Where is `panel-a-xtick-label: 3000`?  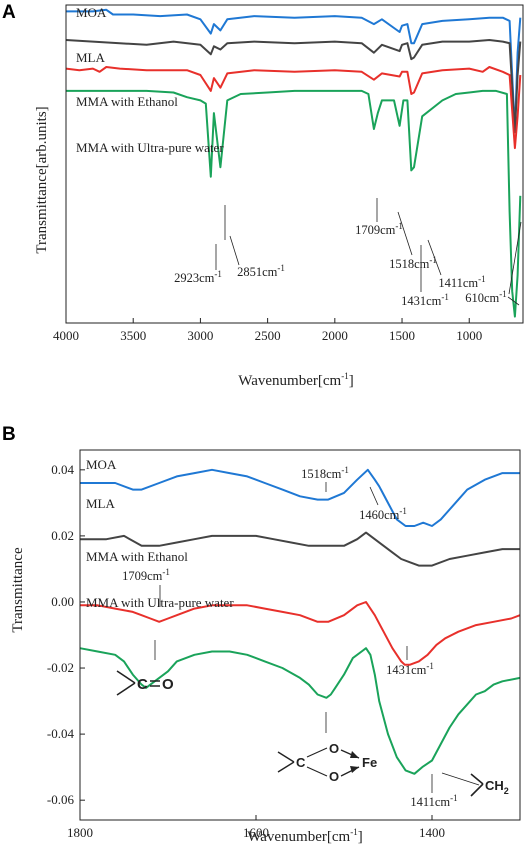 panel-a-xtick-label: 3000 is located at coordinates (200, 335).